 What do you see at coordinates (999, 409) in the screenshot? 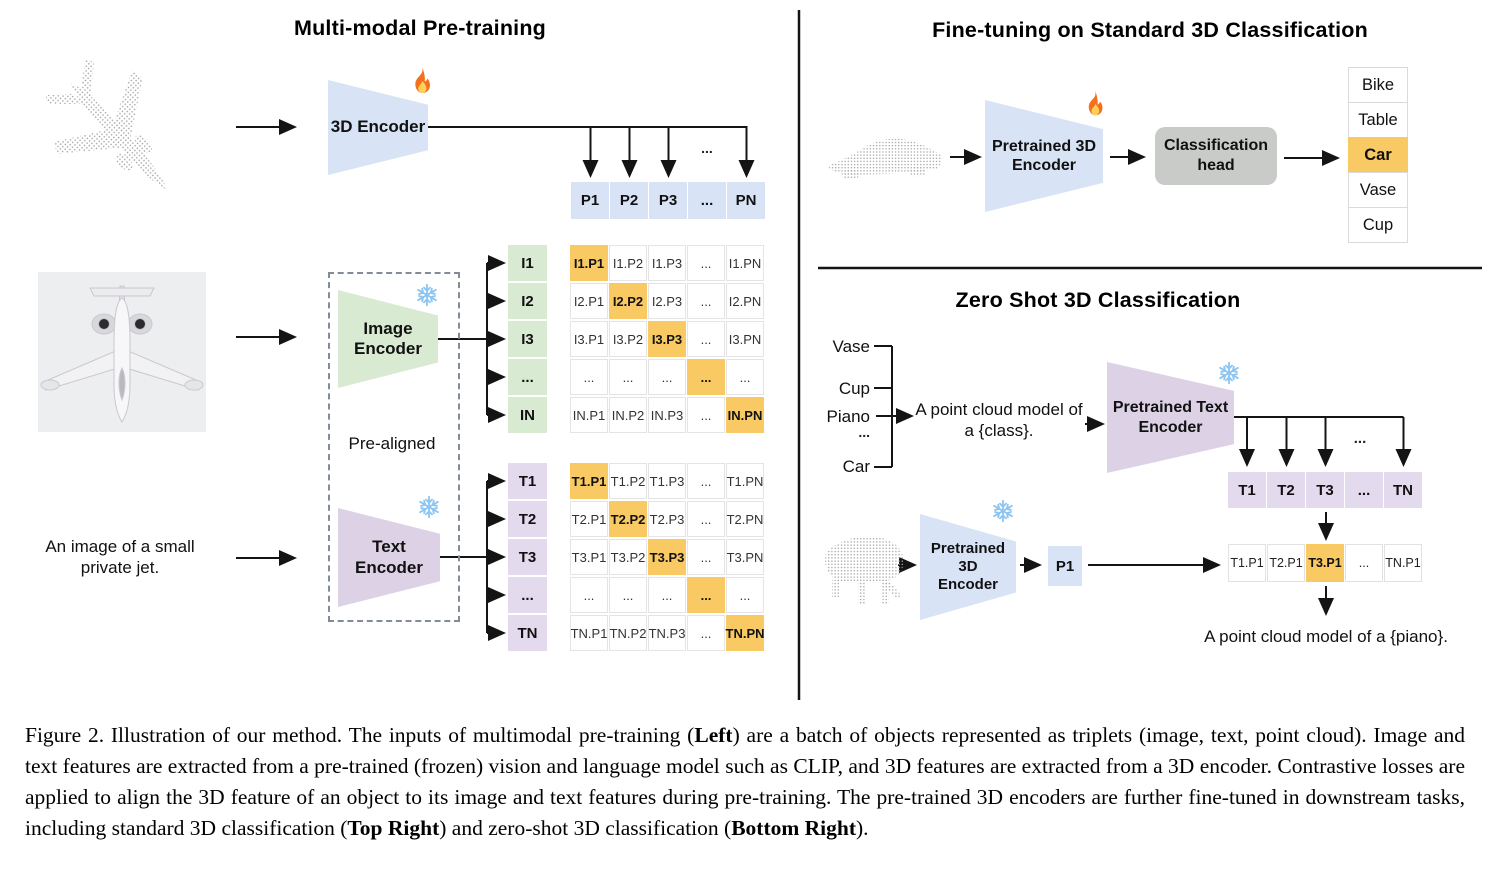
I see `prompt-line1: A point cloud model of` at bounding box center [999, 409].